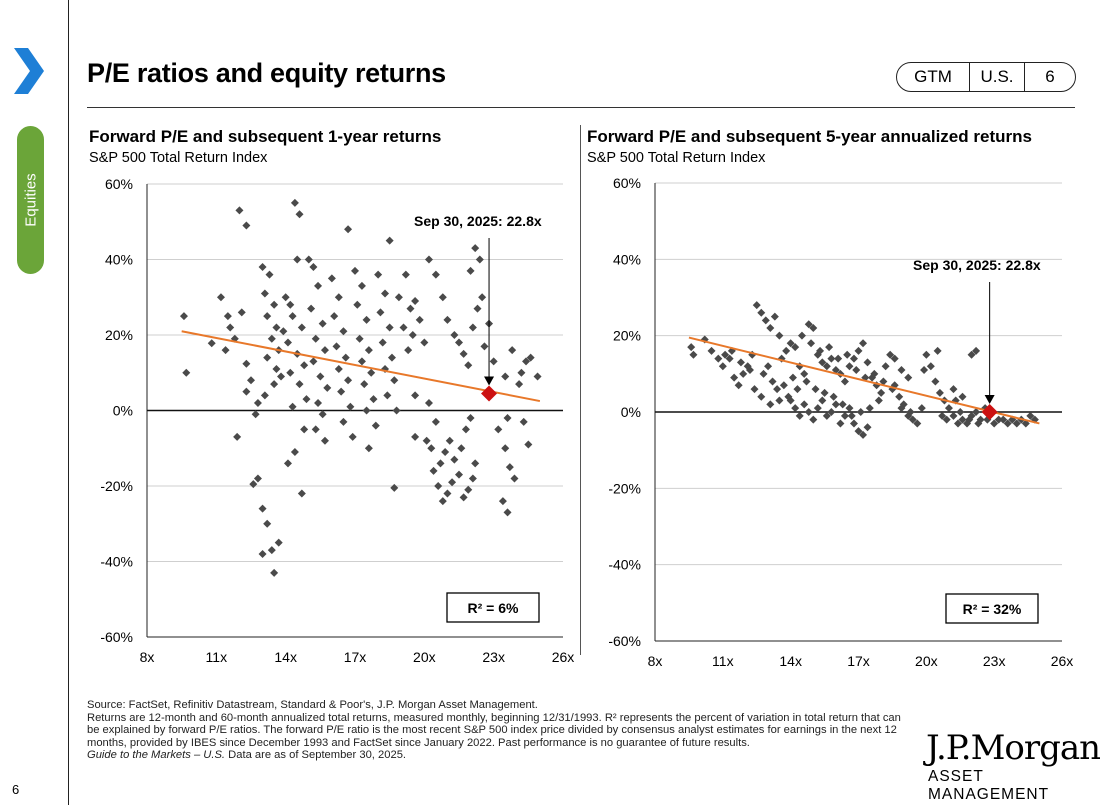 The height and width of the screenshot is (805, 1100). Describe the element at coordinates (1013, 748) in the screenshot. I see `jpmorgan-logo: J.P.Morgan` at that location.